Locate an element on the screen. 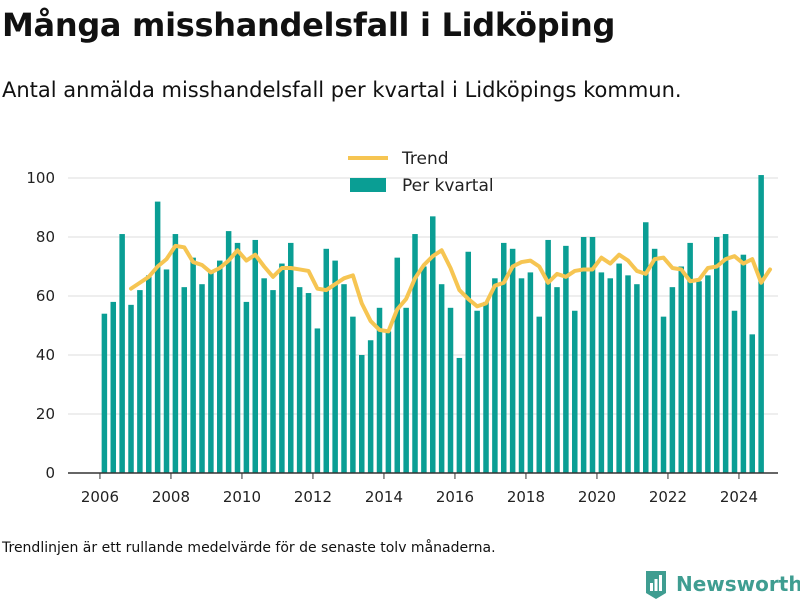  legend-bar-swatch is located at coordinates (368, 185).